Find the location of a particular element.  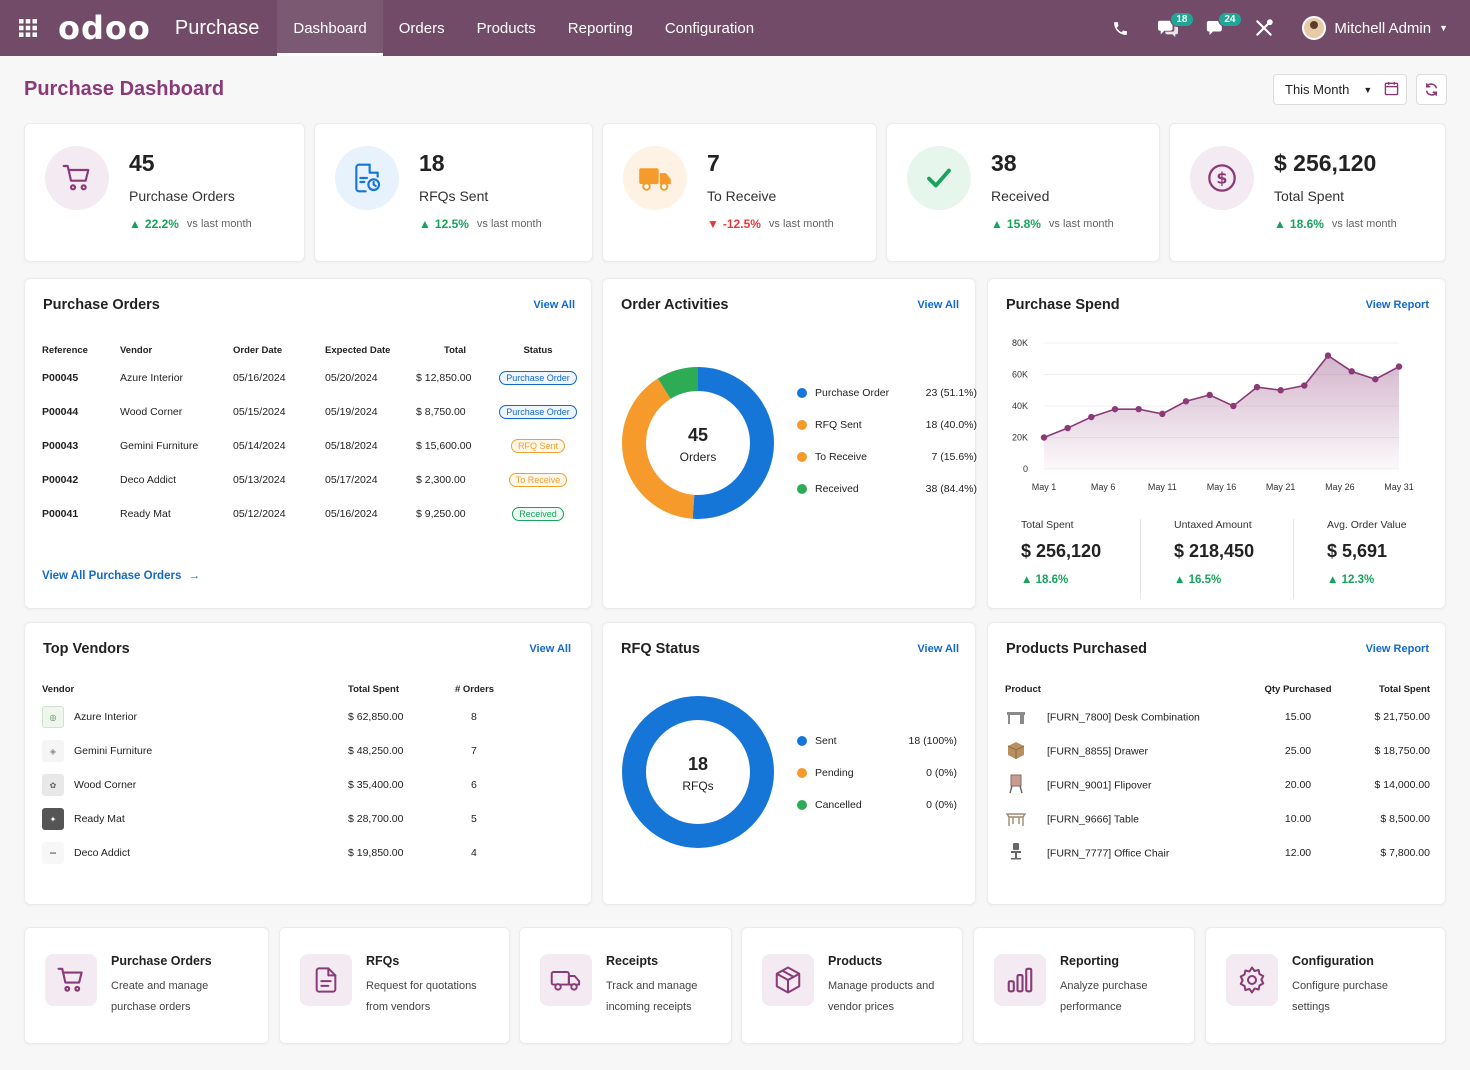

kpi-card-to-receive: 7 To Receive ▼ -12.5% vs last month is located at coordinates (739, 192).